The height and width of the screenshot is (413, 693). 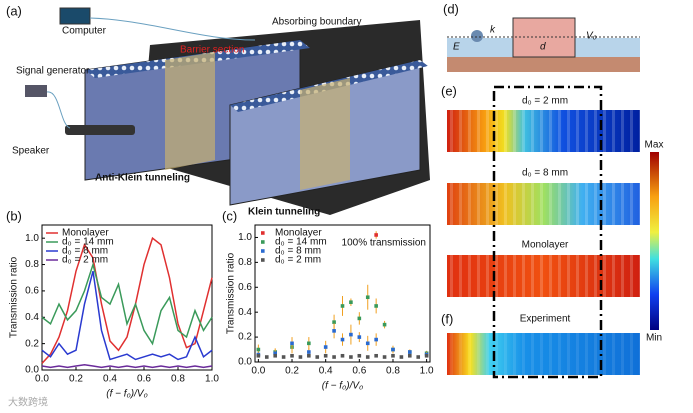 I want to click on generator-icon, so click(x=36, y=91).